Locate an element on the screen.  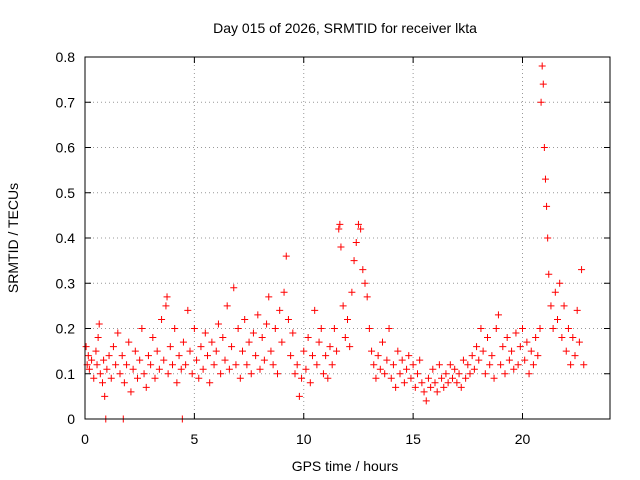
x-tick-label: 15 is located at coordinates (413, 439).